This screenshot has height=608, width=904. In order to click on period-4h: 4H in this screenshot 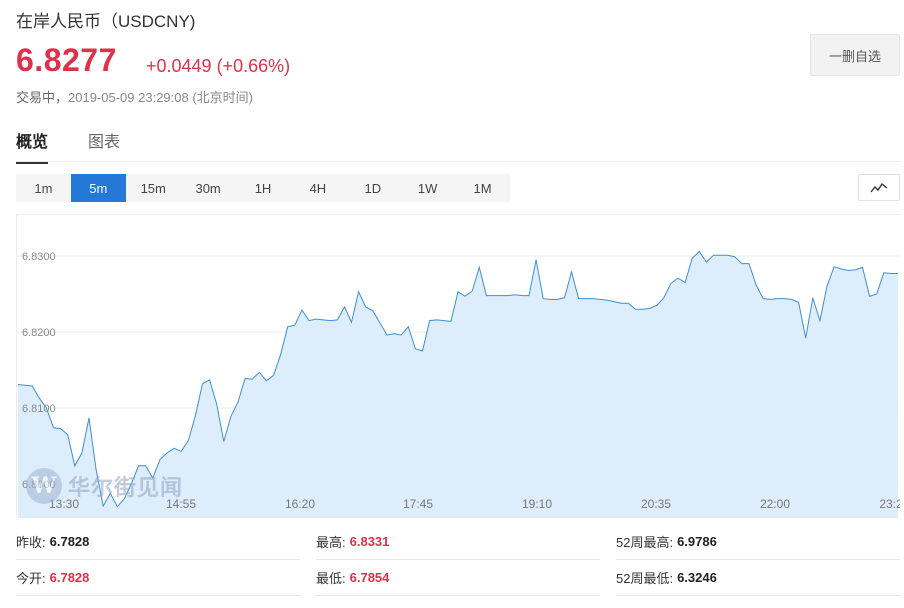, I will do `click(318, 188)`.